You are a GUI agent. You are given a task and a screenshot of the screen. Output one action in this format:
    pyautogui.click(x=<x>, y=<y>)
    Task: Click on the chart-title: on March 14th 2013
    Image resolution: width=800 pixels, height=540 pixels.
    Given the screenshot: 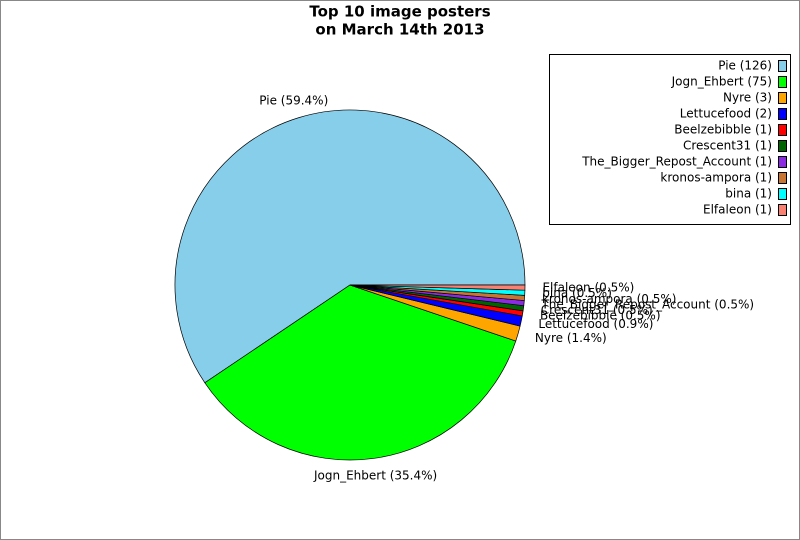 What is the action you would take?
    pyautogui.click(x=399, y=30)
    